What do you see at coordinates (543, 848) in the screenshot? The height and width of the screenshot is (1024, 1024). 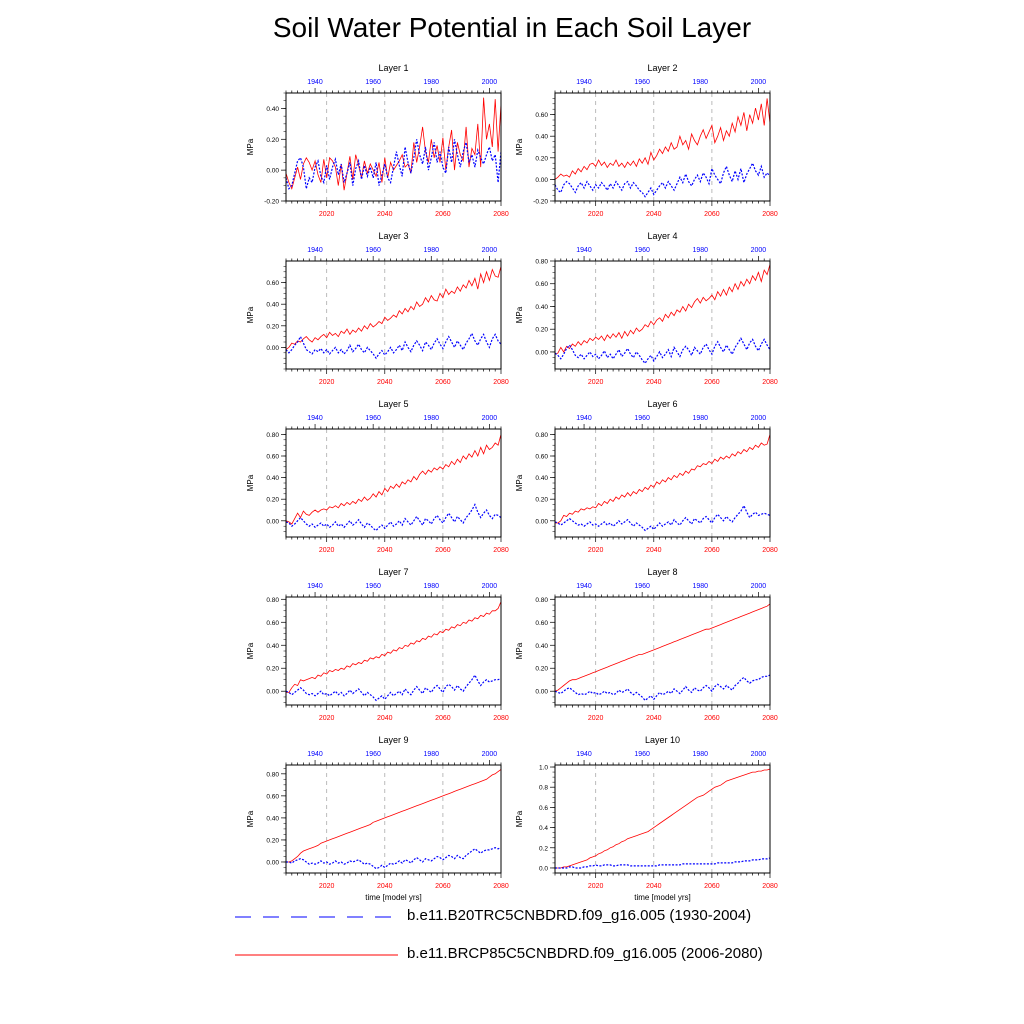 I see `y-tick-label: 0.2` at bounding box center [543, 848].